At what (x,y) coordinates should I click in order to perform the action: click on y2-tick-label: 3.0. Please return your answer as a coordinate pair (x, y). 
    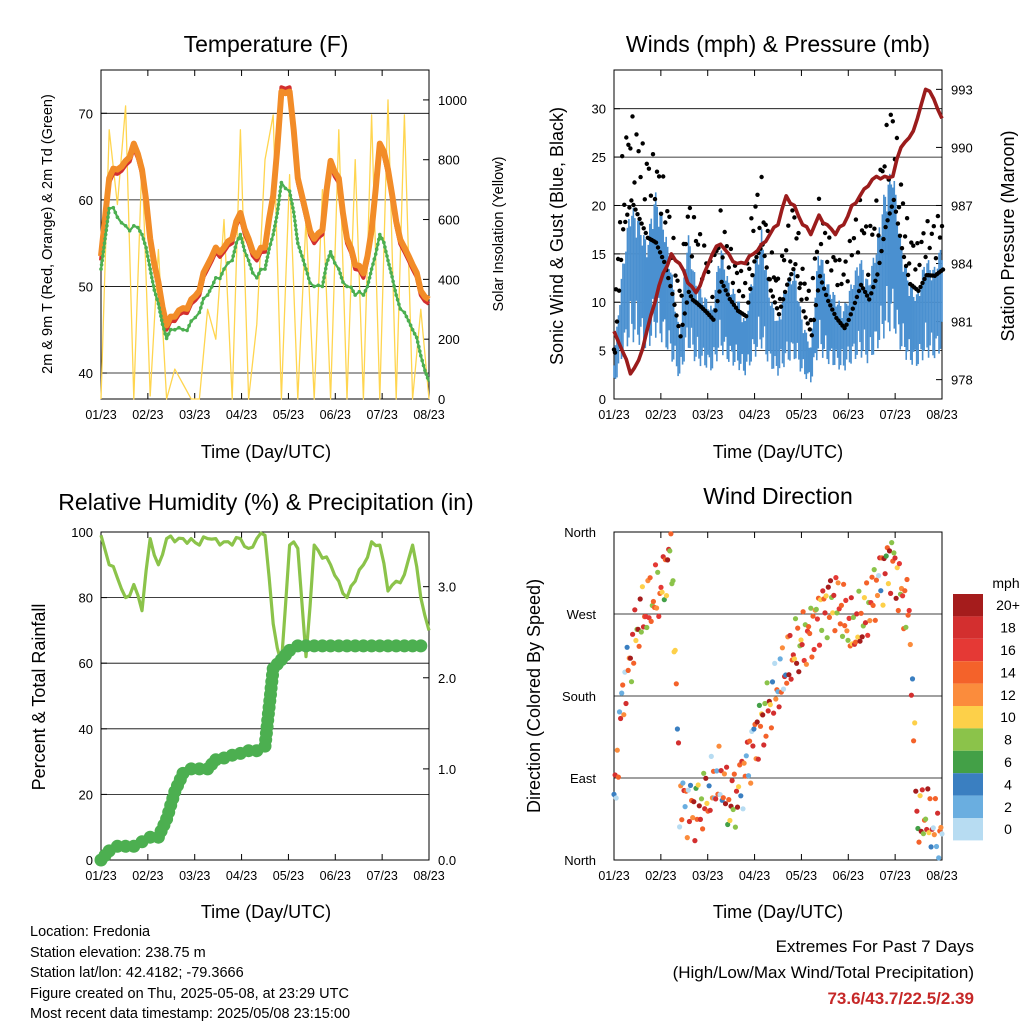
    Looking at the image, I should click on (447, 587).